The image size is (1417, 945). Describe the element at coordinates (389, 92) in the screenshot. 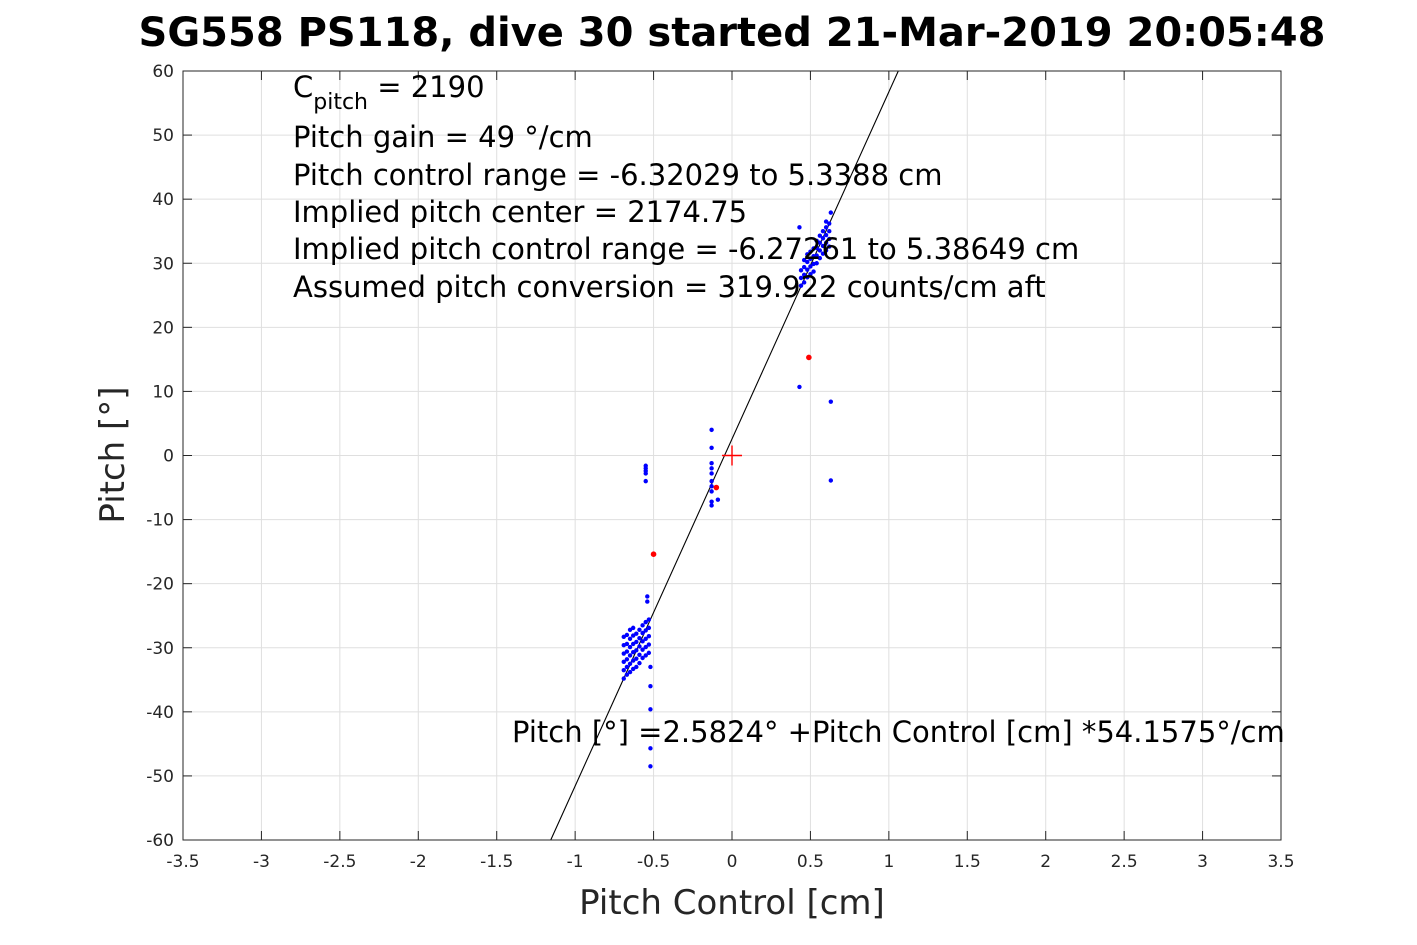

I see `annotation-cpitch: Cpitch = 2190` at that location.